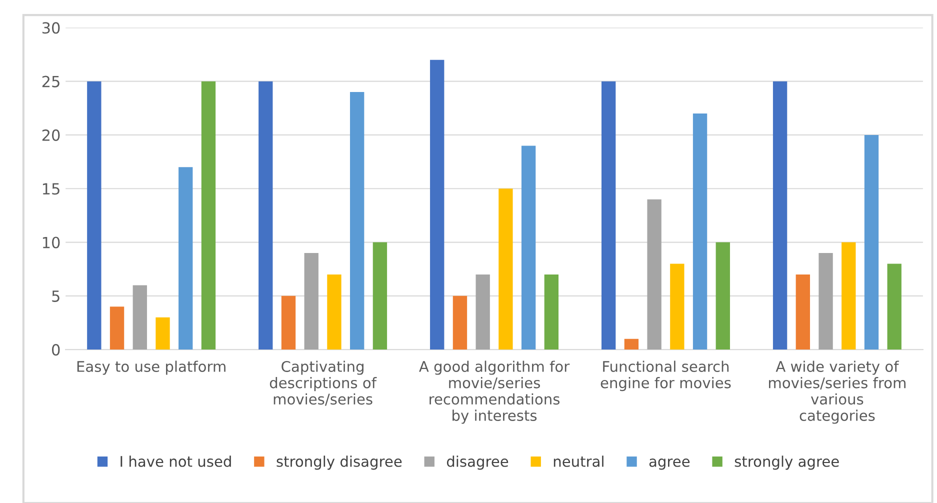 The height and width of the screenshot is (503, 937). What do you see at coordinates (786, 463) in the screenshot?
I see `legend-label: strongly agree` at bounding box center [786, 463].